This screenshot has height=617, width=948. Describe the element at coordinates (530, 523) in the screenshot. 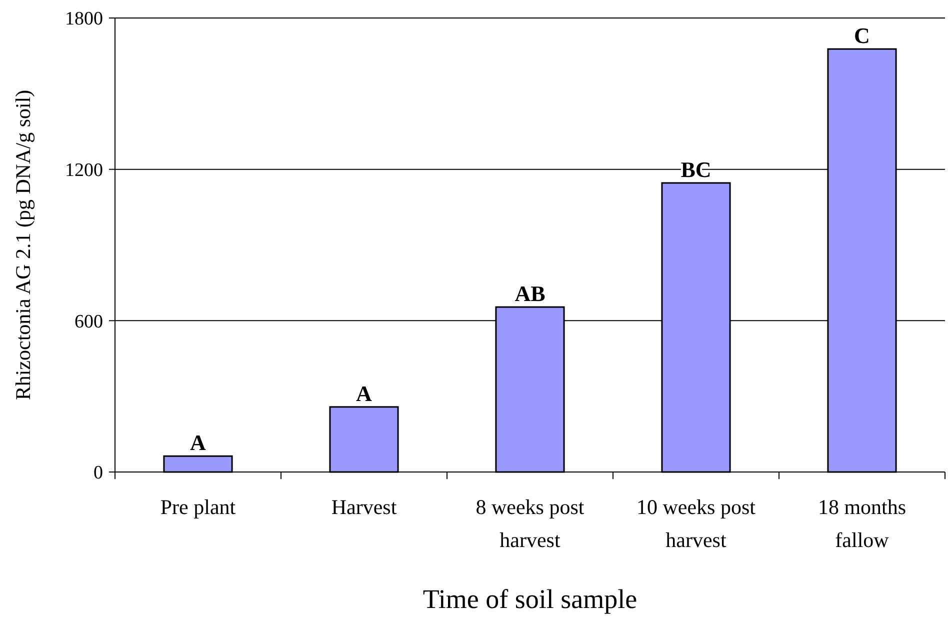

I see `x-tick-label: 8 weeks post harvest` at that location.